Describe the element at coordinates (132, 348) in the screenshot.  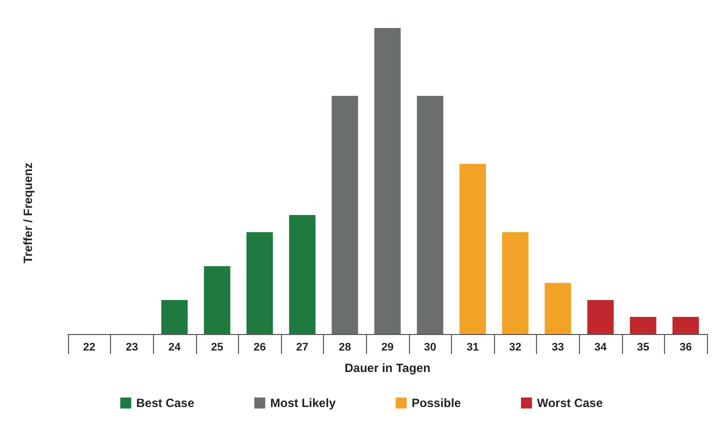
I see `x-tick-label: 23` at that location.